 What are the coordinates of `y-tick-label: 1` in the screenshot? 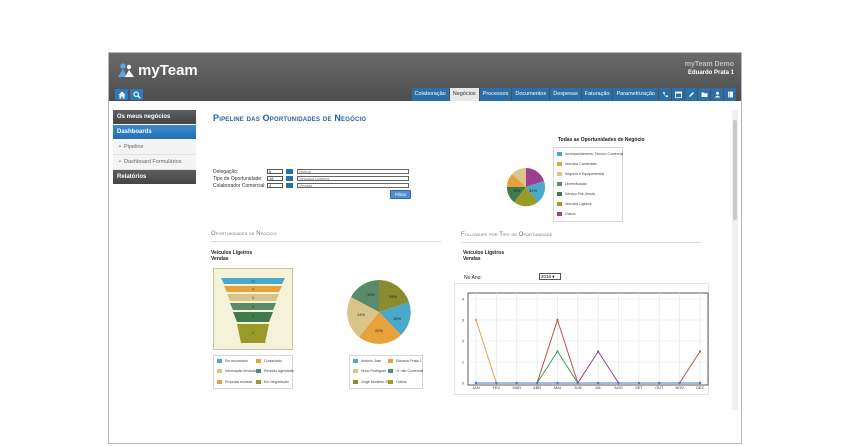 It's located at (463, 362).